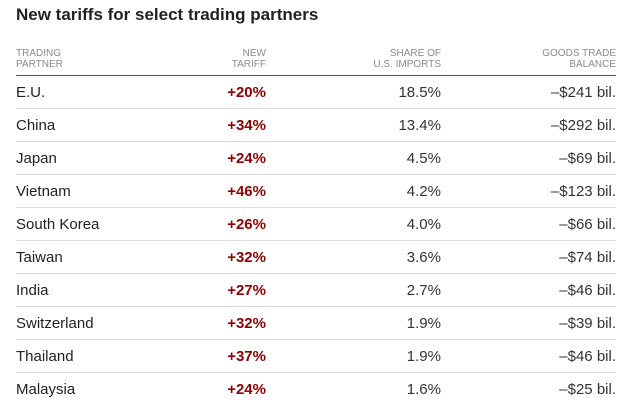  I want to click on header-balance-line-1: GOODS TRADE, so click(579, 53).